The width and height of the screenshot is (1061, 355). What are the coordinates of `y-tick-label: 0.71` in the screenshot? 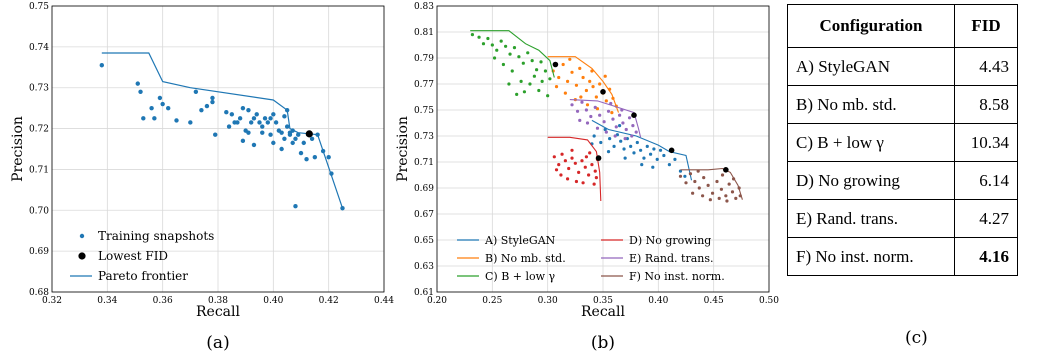 It's located at (39, 170).